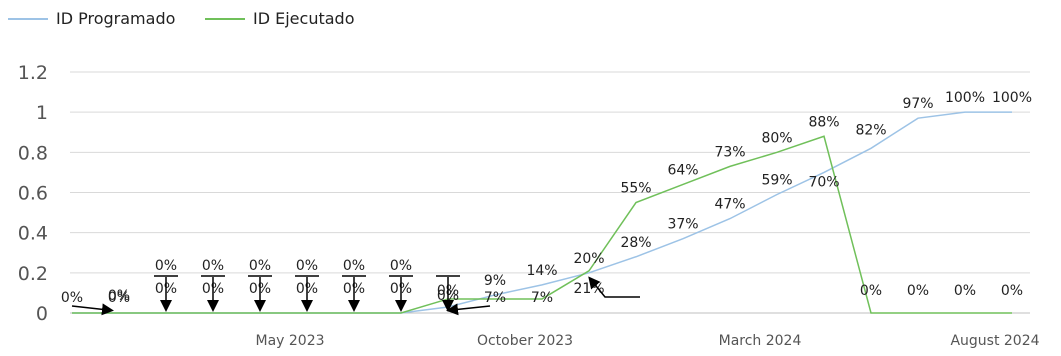 This screenshot has height=356, width=1061. Describe the element at coordinates (181, 18) in the screenshot. I see `legend: ID Programado ID Ejecutado` at that location.